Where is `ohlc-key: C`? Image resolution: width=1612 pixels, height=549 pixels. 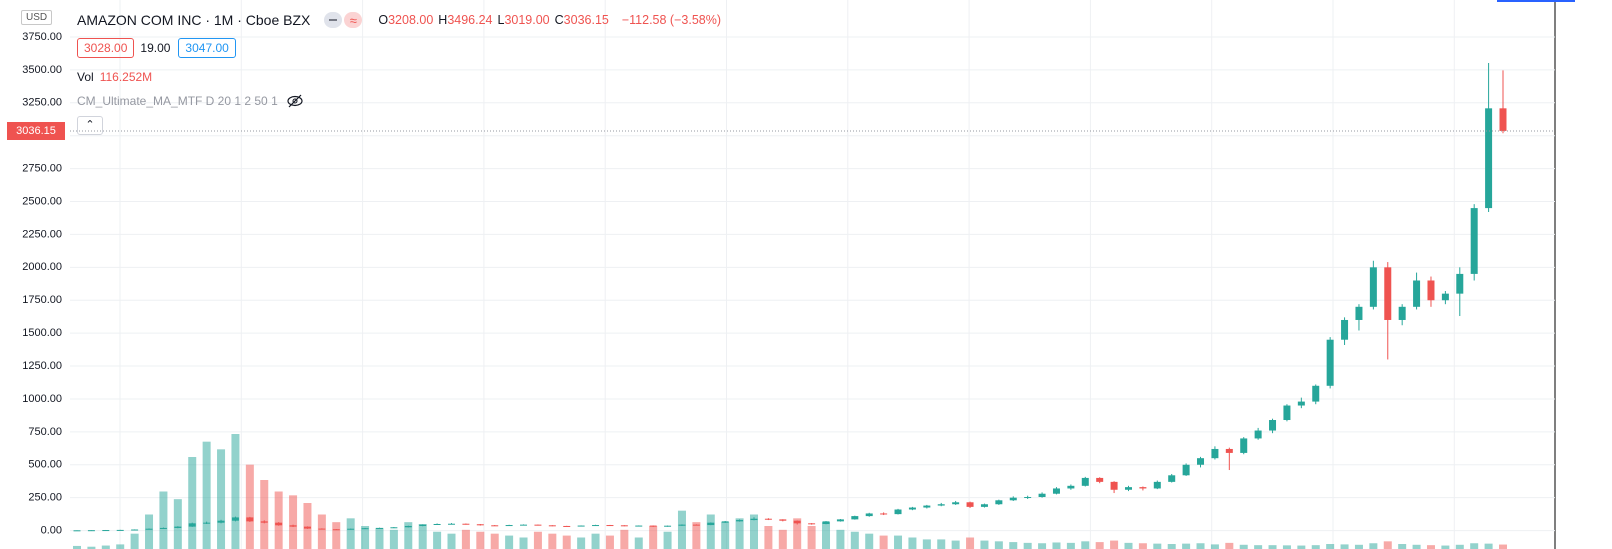
ohlc-key: C is located at coordinates (559, 20).